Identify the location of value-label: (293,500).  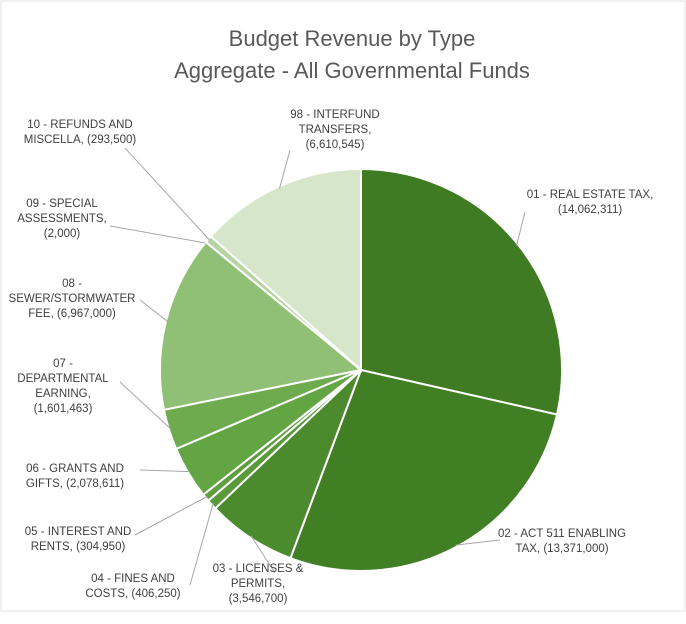
(112, 140).